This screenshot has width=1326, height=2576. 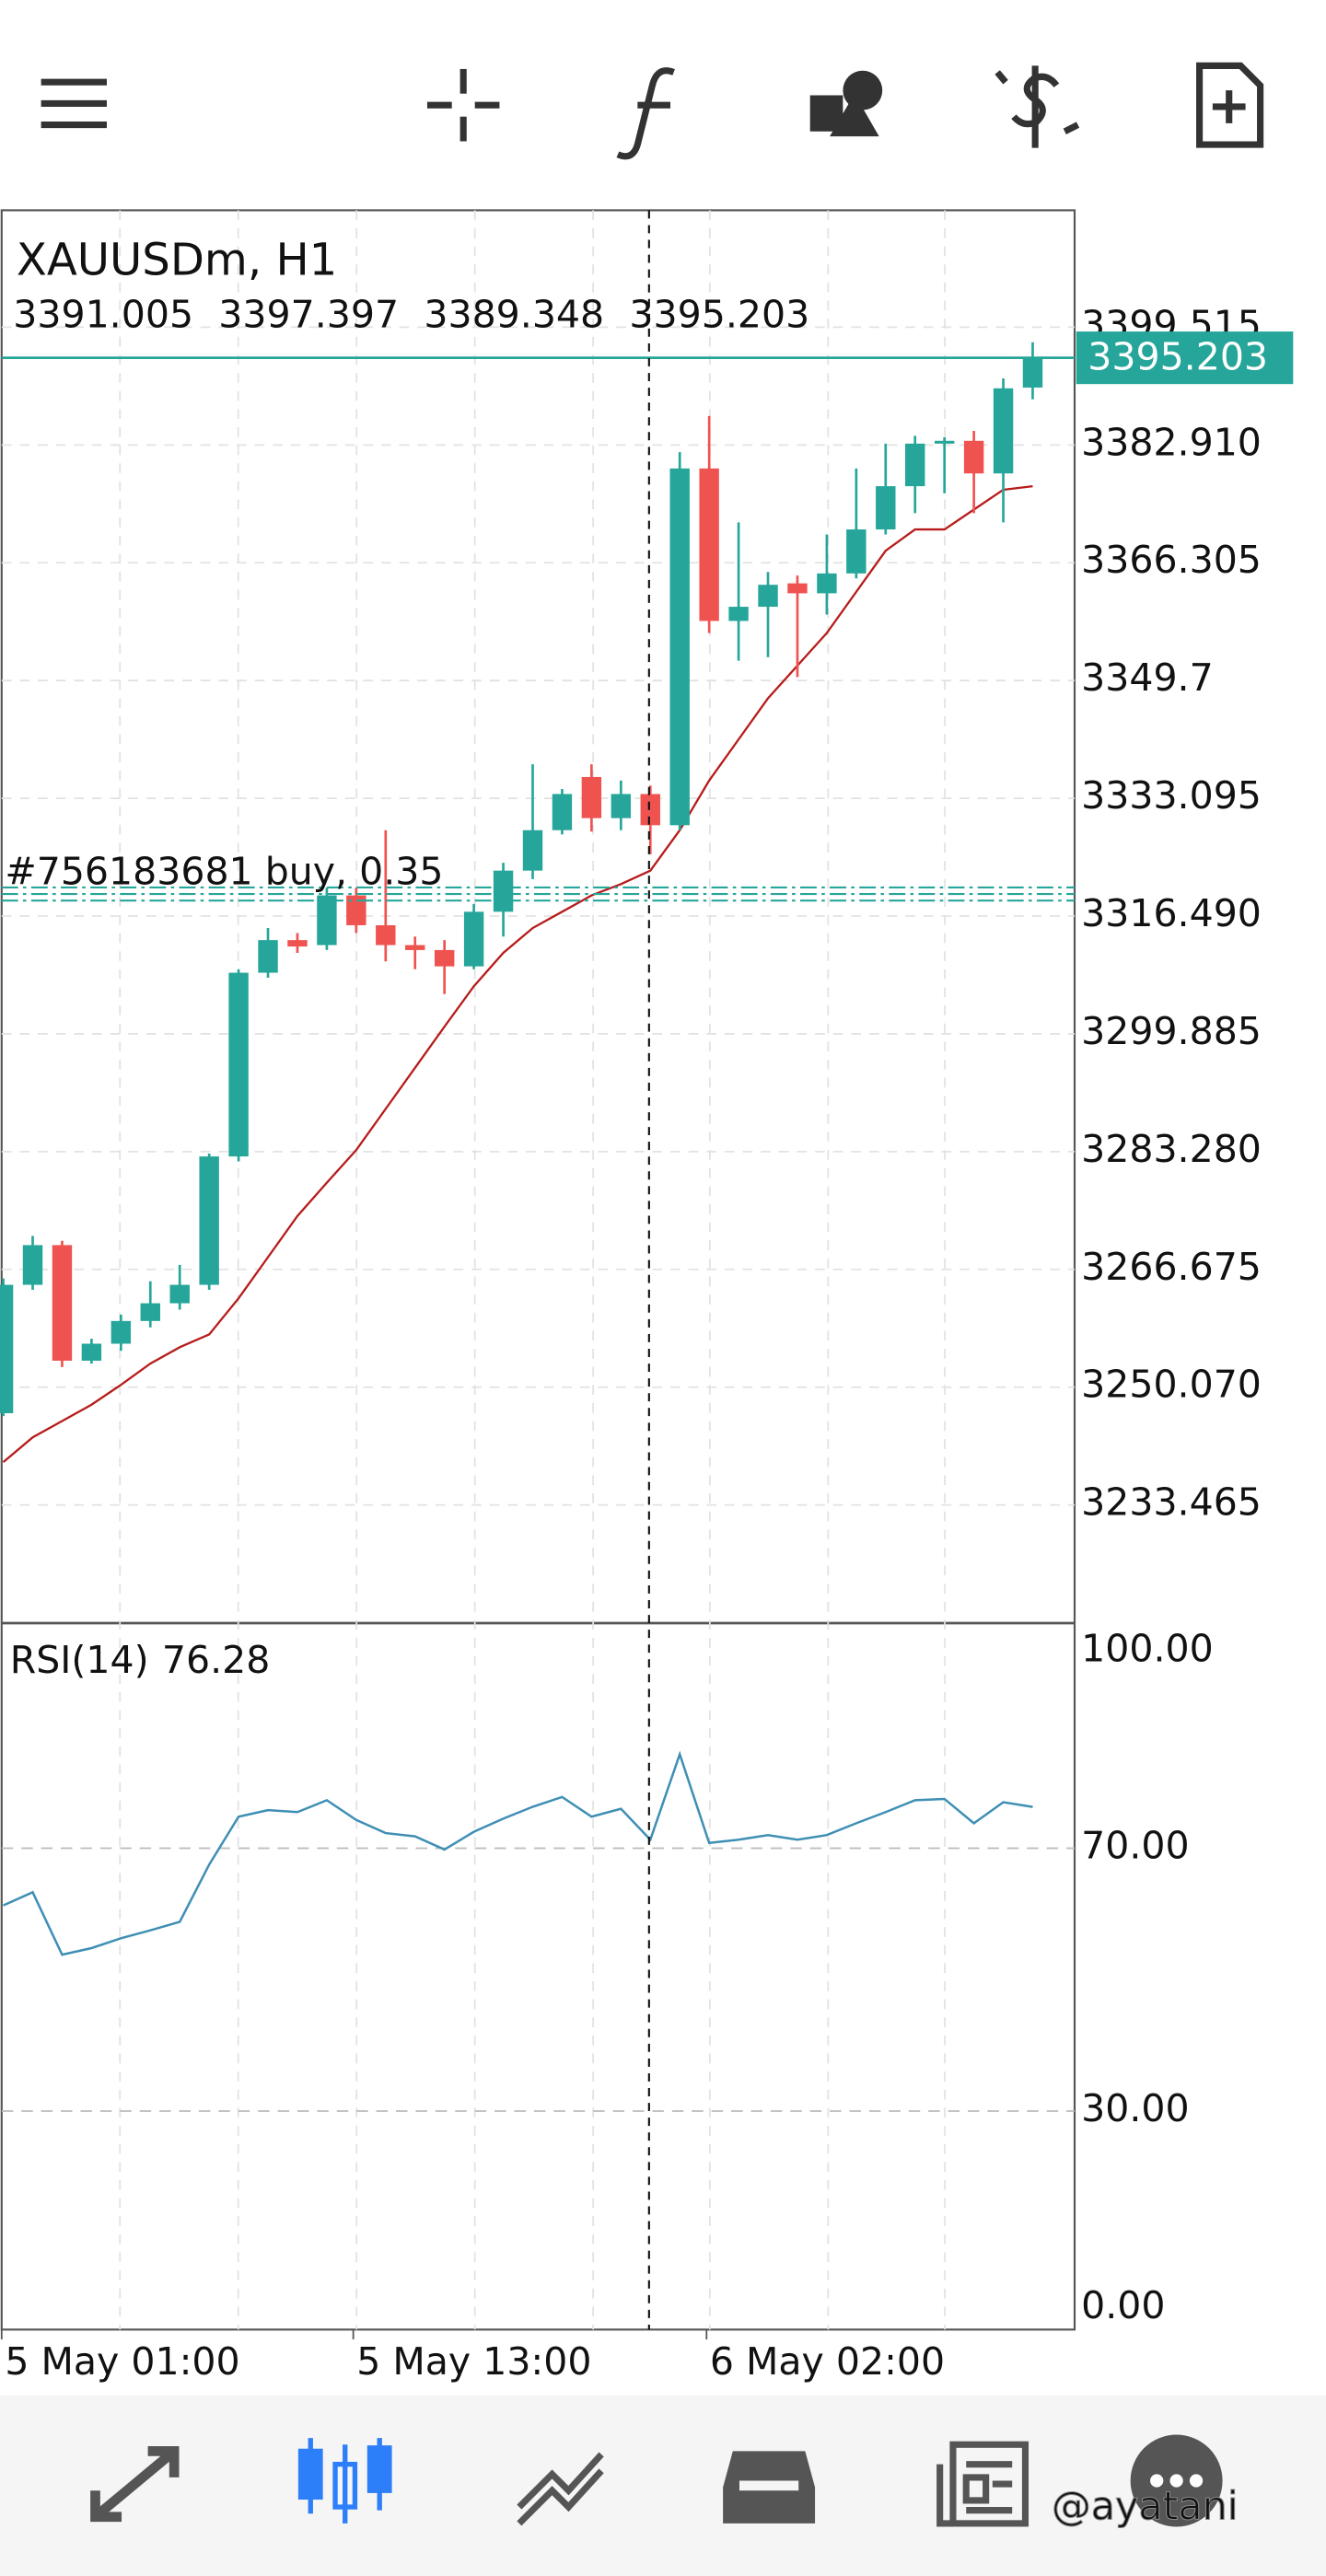 What do you see at coordinates (1171, 560) in the screenshot?
I see `y-tick-label: 3366.305` at bounding box center [1171, 560].